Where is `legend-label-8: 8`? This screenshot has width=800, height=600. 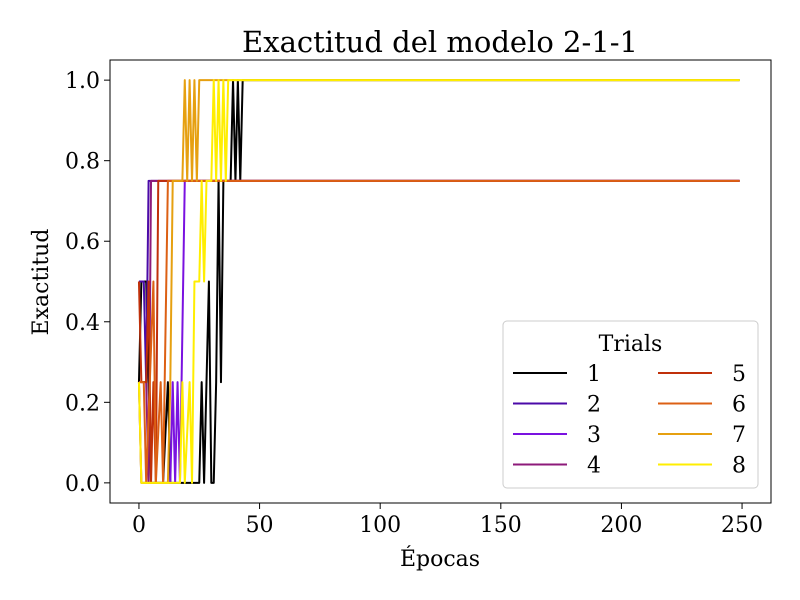
legend-label-8: 8 is located at coordinates (739, 466).